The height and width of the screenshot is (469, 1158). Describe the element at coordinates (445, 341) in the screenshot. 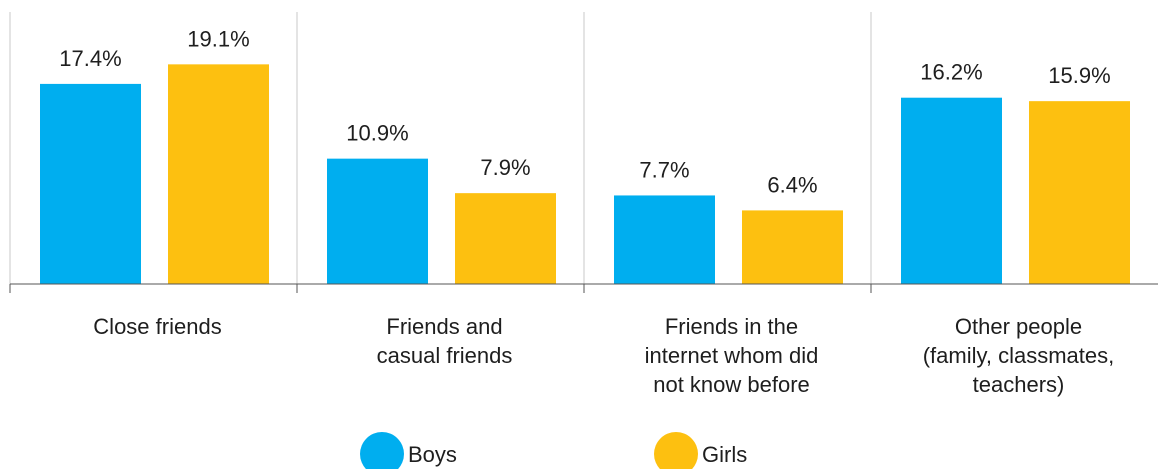

I see `category-label-1: Friends and casual friends` at that location.